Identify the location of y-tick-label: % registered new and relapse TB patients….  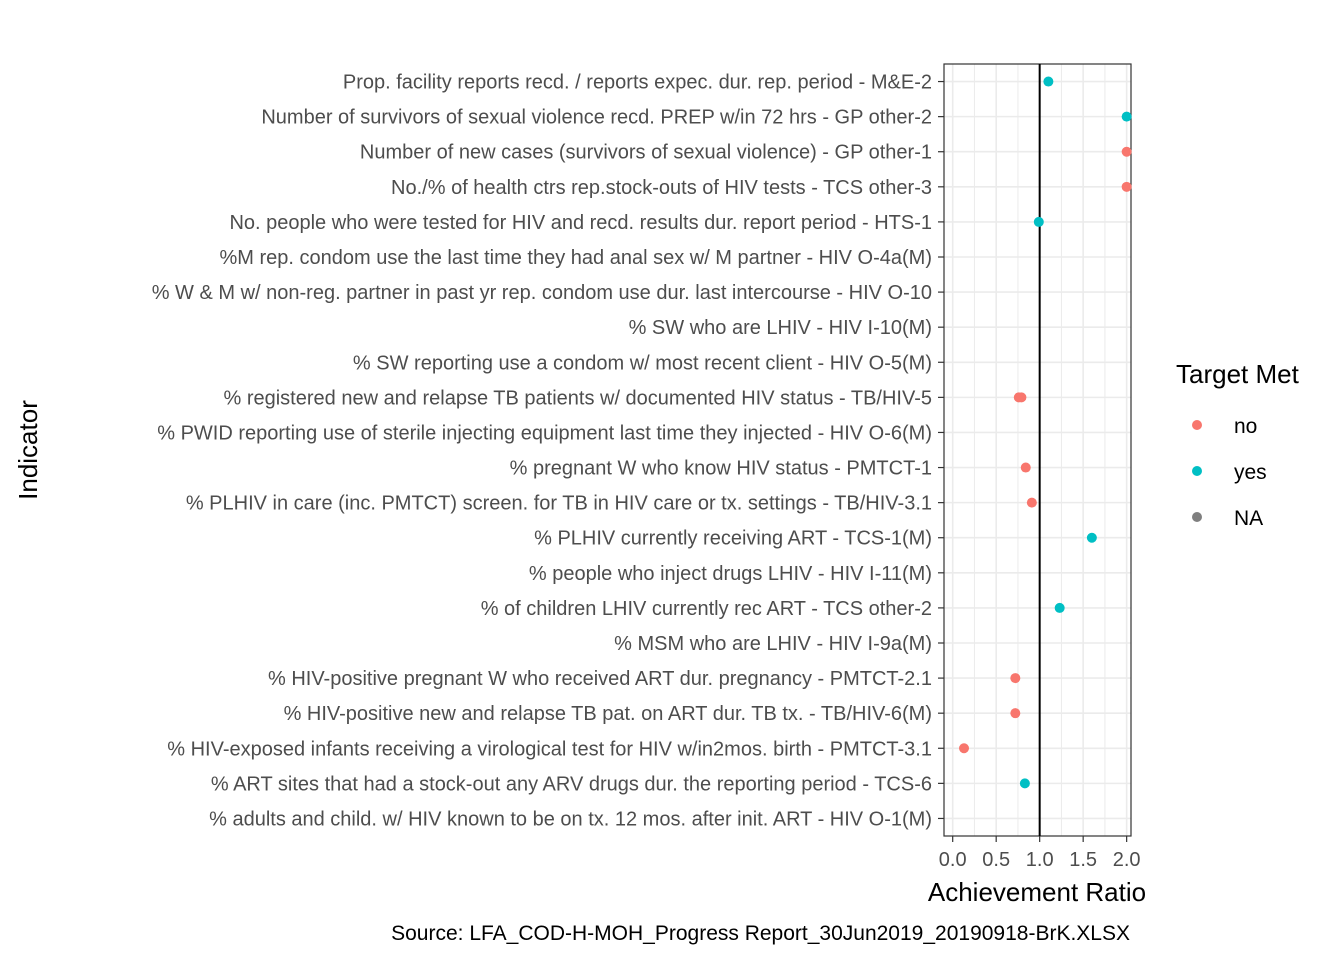
(577, 398).